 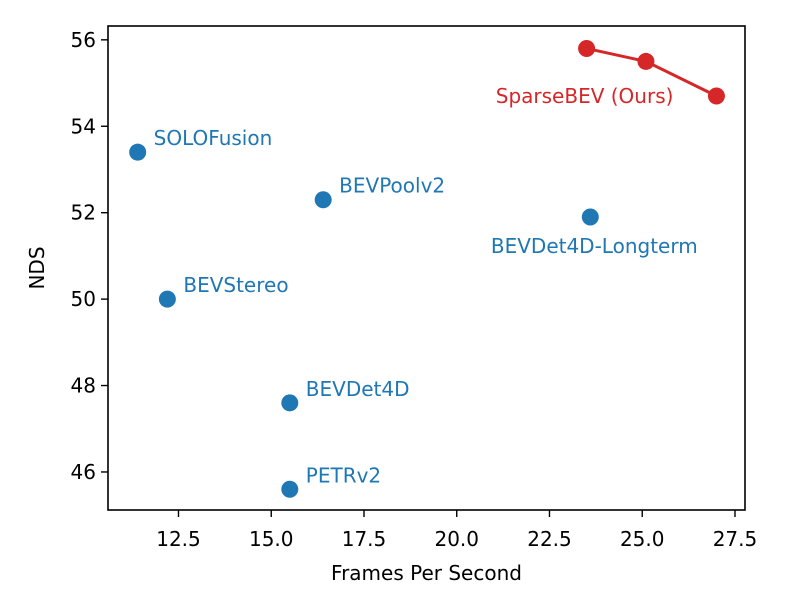 What do you see at coordinates (83, 126) in the screenshot?
I see `y-tick-label: 54` at bounding box center [83, 126].